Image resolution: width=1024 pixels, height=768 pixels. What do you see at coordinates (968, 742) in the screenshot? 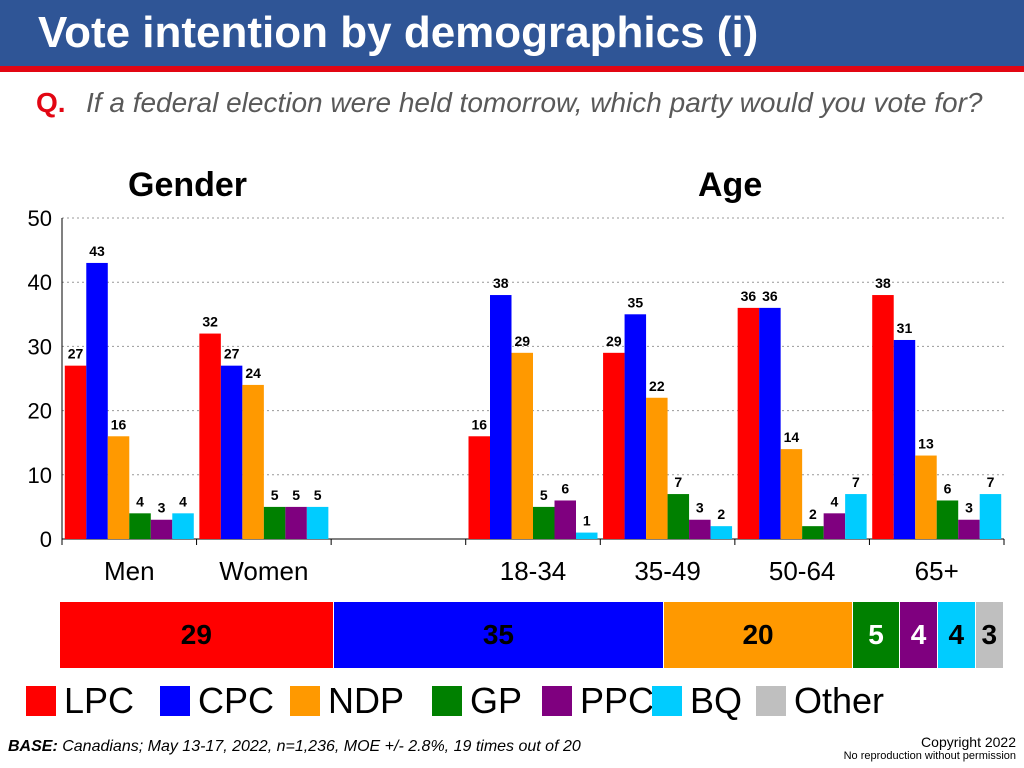
I see `copyright-text: Copyright 2022` at bounding box center [968, 742].